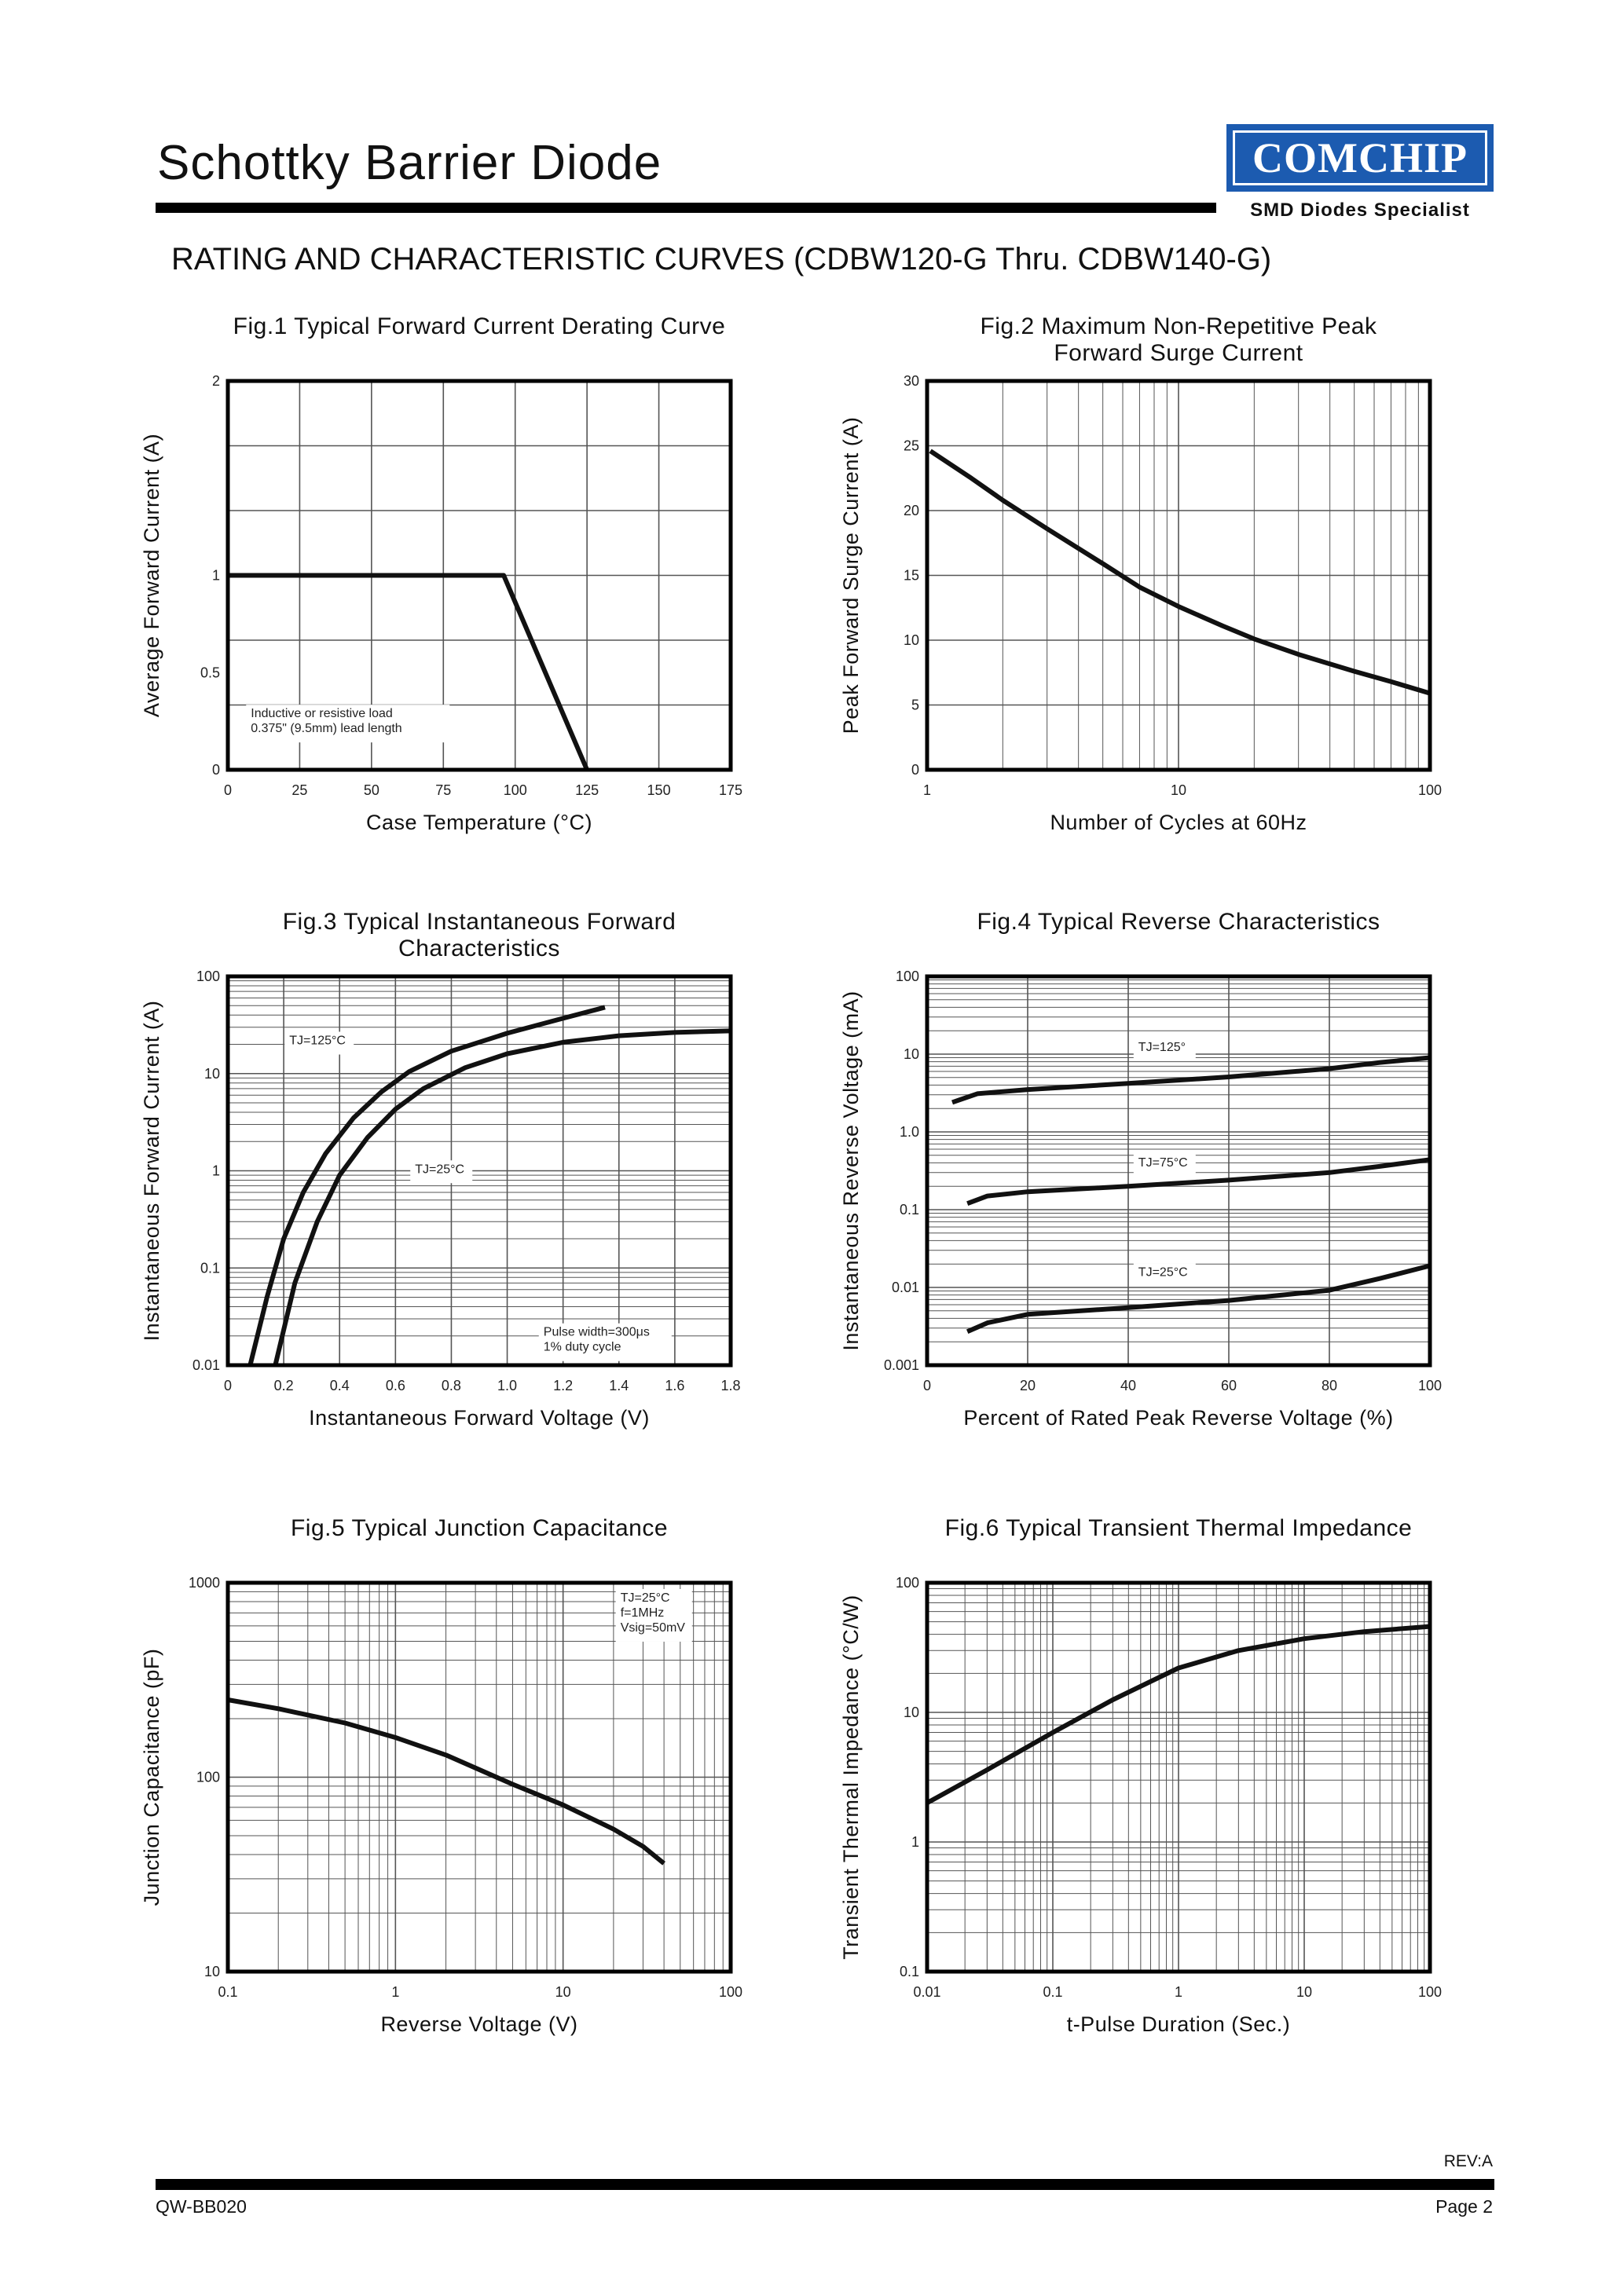 The width and height of the screenshot is (1624, 2296). What do you see at coordinates (1178, 1992) in the screenshot?
I see `x-tick-label: 1` at bounding box center [1178, 1992].